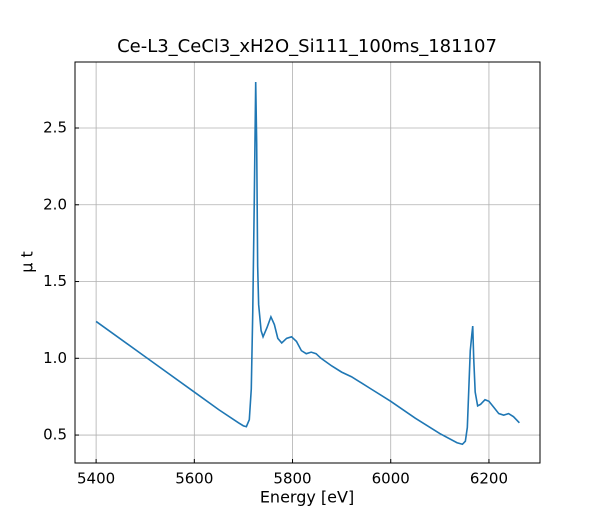 The image size is (600, 520). I want to click on y-tick-label: 1.0, so click(55, 358).